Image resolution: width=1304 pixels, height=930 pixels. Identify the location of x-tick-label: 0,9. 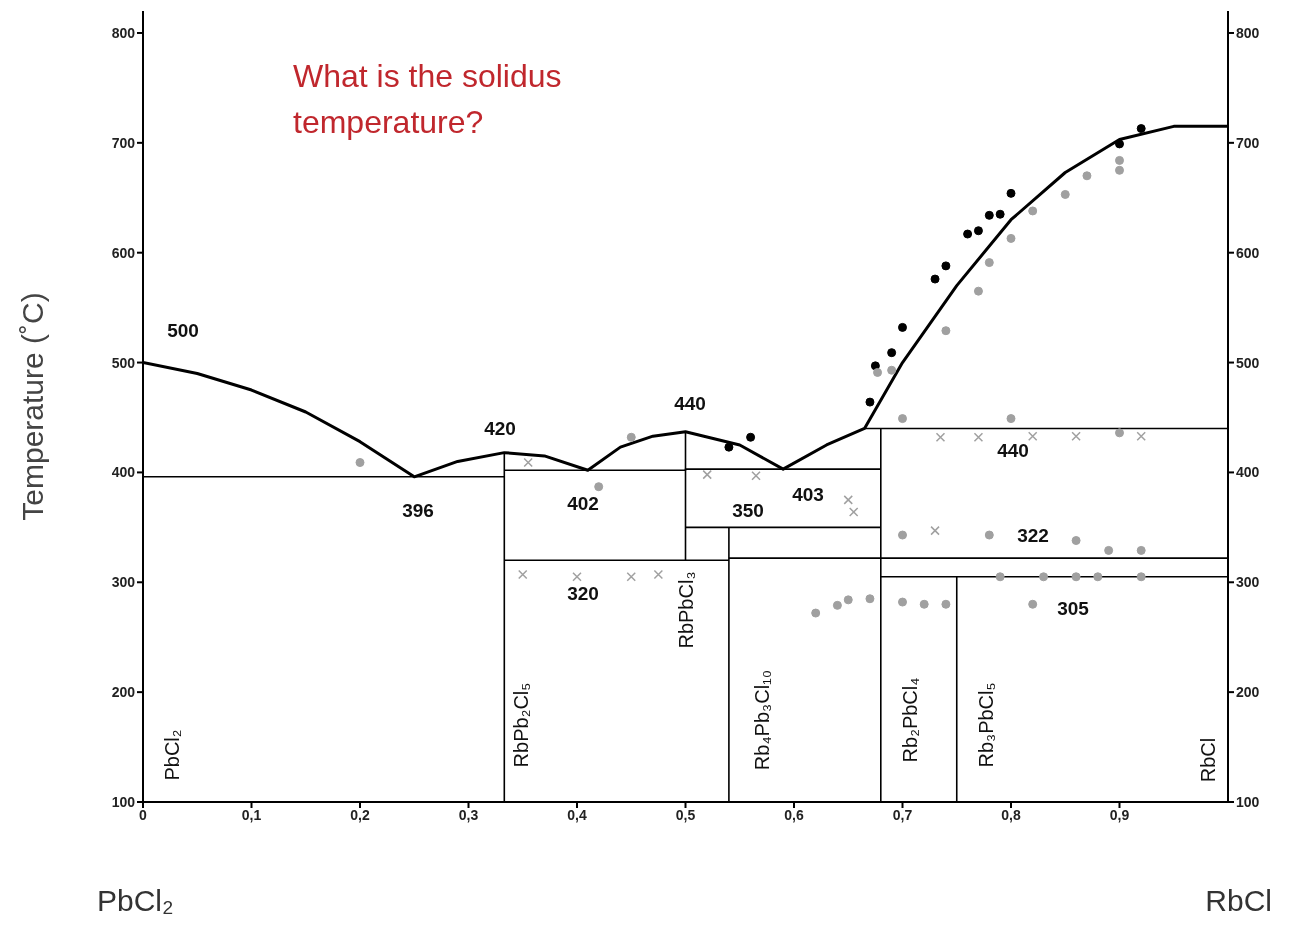
(1119, 814).